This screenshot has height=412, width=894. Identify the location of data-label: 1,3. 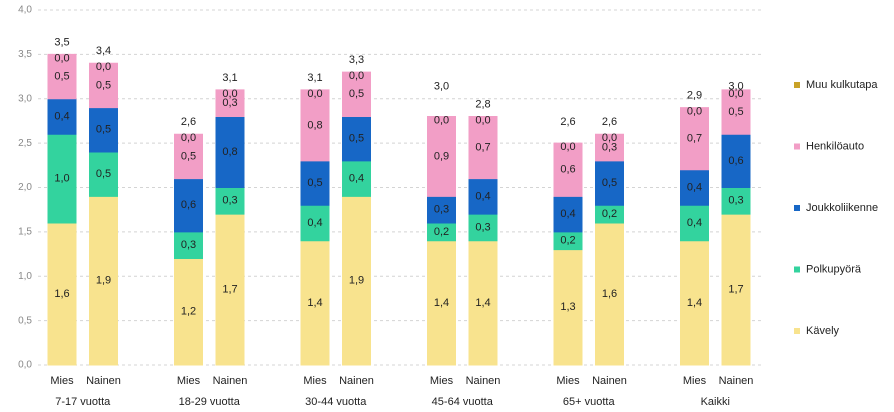
(567, 307).